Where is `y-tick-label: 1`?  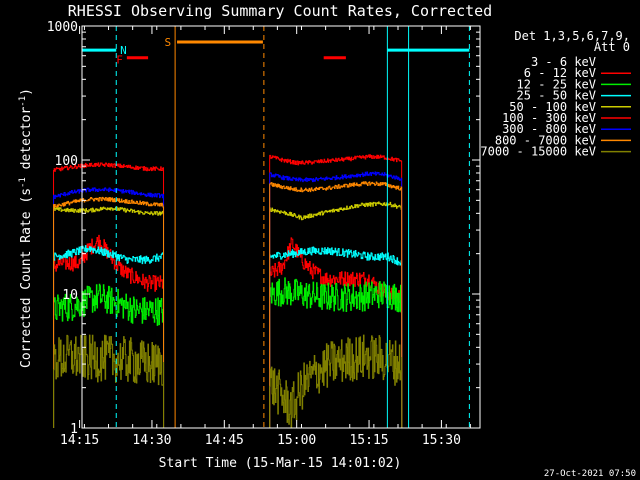 y-tick-label: 1 is located at coordinates (74, 429).